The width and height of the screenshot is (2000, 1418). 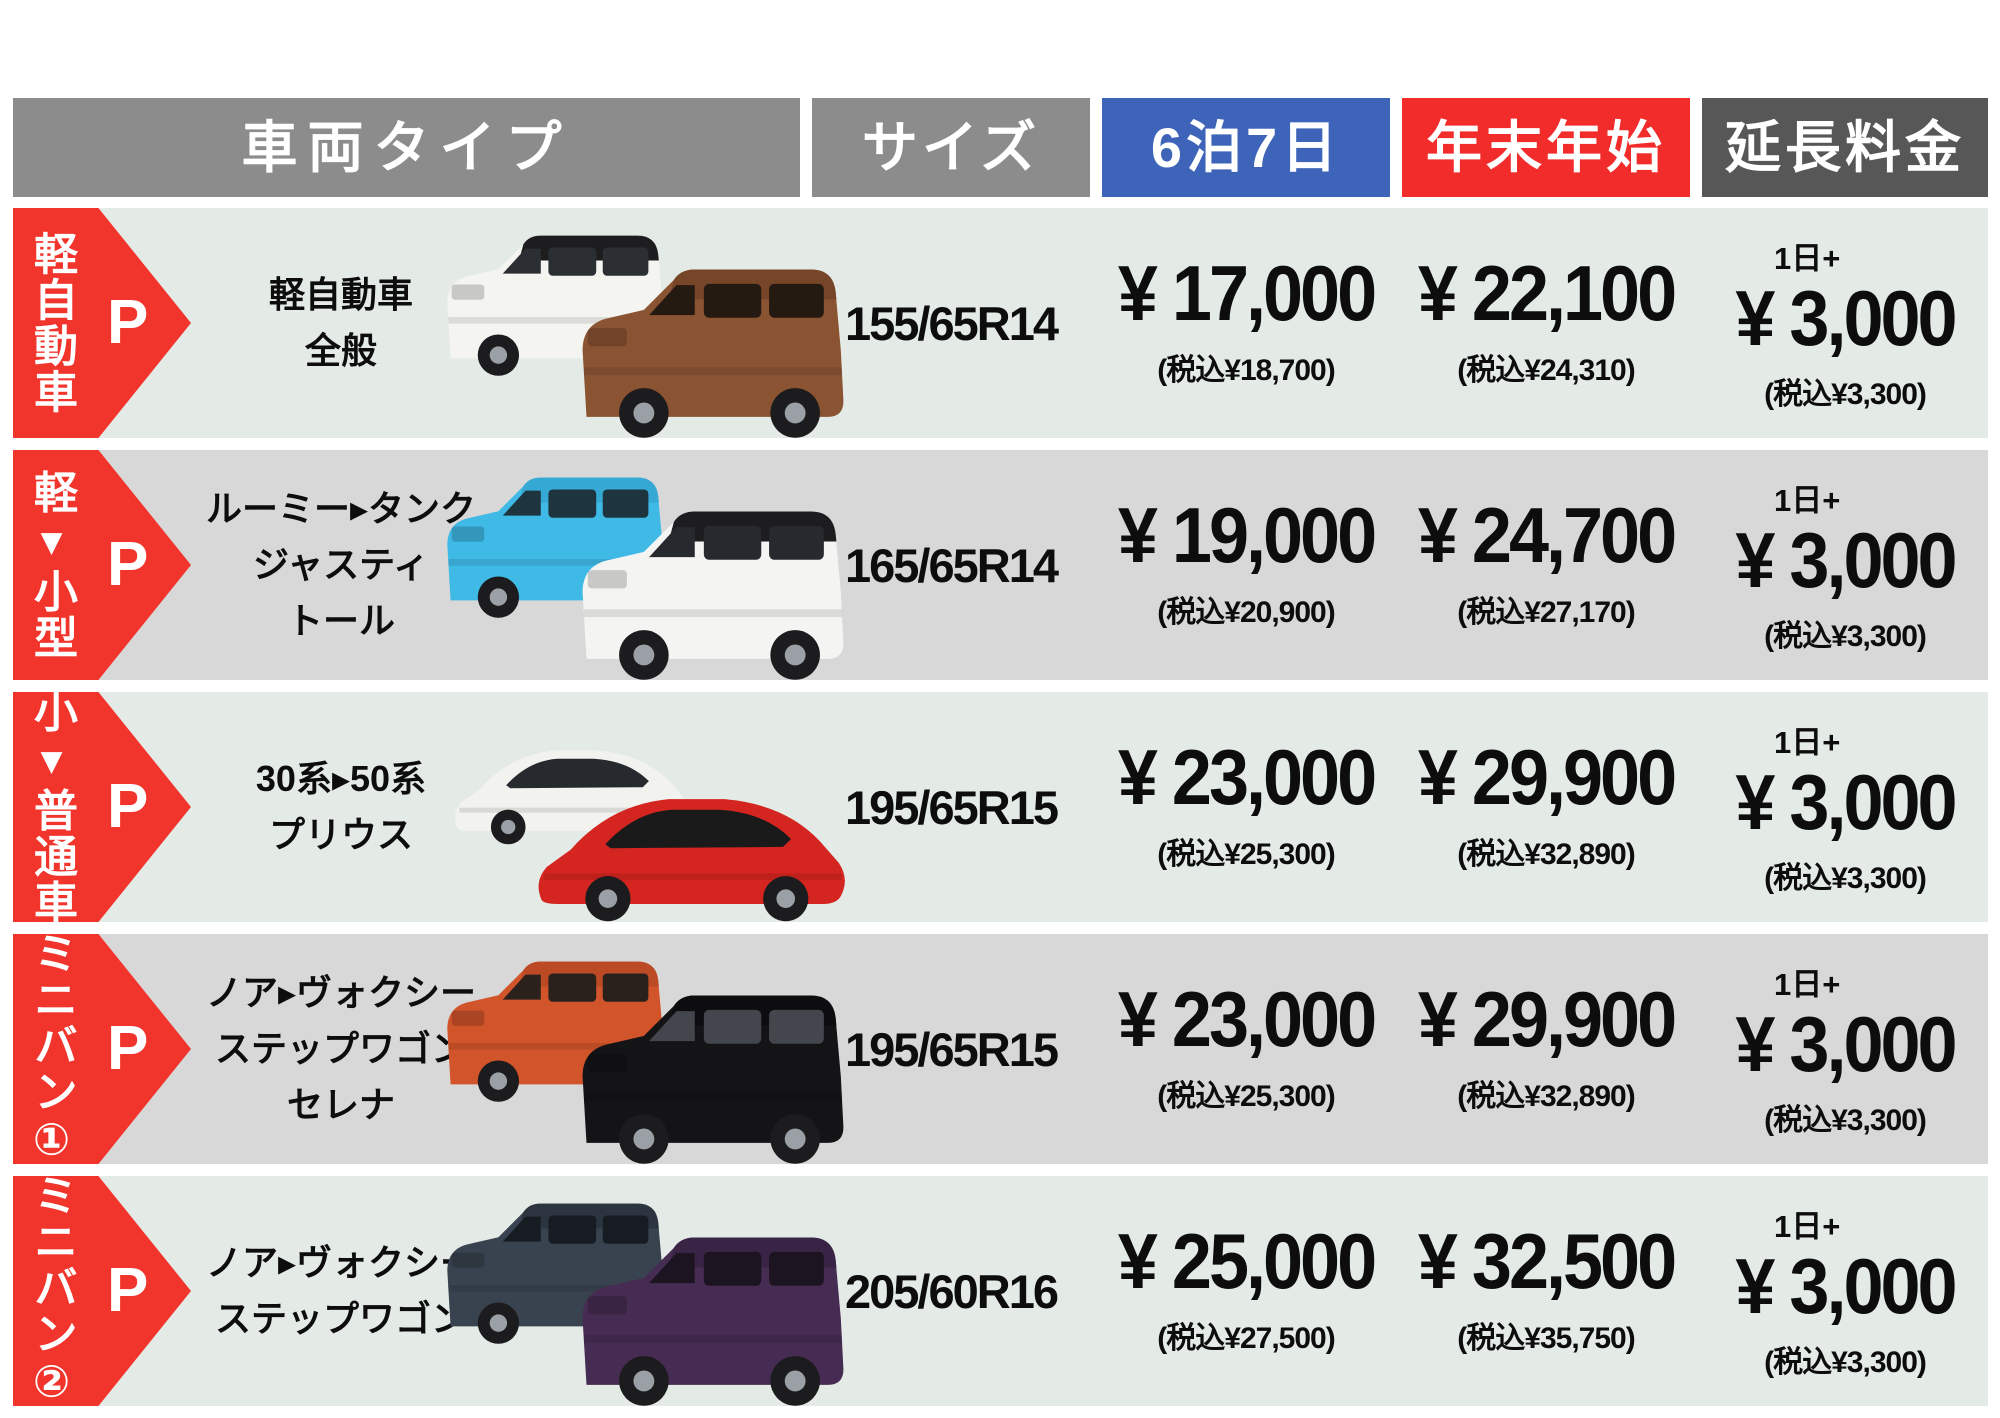 What do you see at coordinates (952, 323) in the screenshot?
I see `tire-size: 155/65R14` at bounding box center [952, 323].